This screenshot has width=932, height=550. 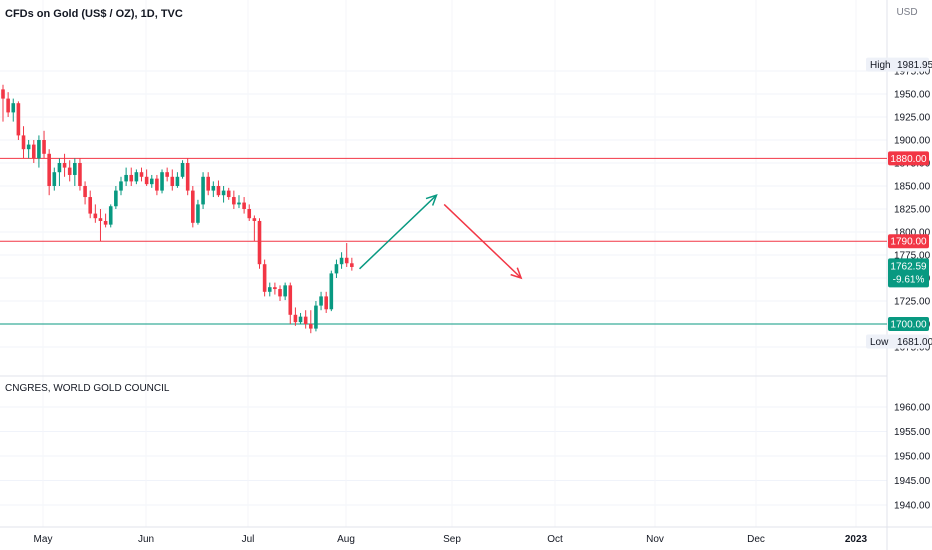 I want to click on level-price-label: 1700.00, so click(x=908, y=325).